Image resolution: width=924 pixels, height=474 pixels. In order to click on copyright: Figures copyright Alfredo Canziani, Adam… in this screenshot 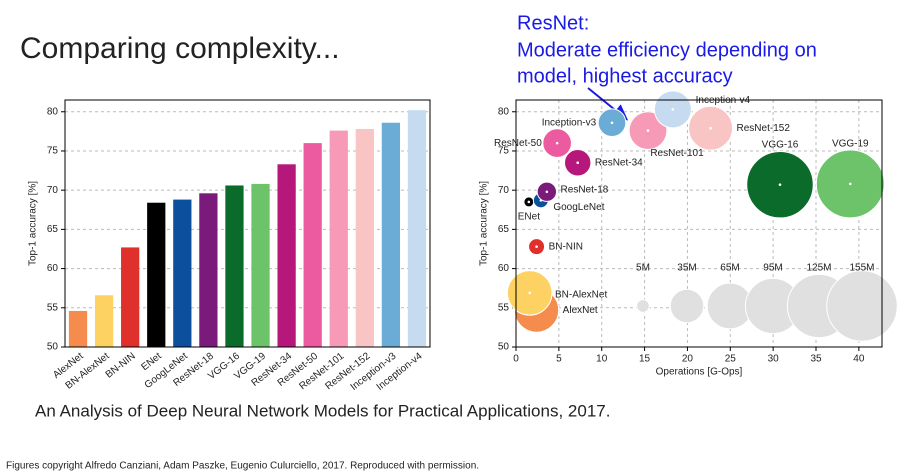, I will do `click(242, 466)`.